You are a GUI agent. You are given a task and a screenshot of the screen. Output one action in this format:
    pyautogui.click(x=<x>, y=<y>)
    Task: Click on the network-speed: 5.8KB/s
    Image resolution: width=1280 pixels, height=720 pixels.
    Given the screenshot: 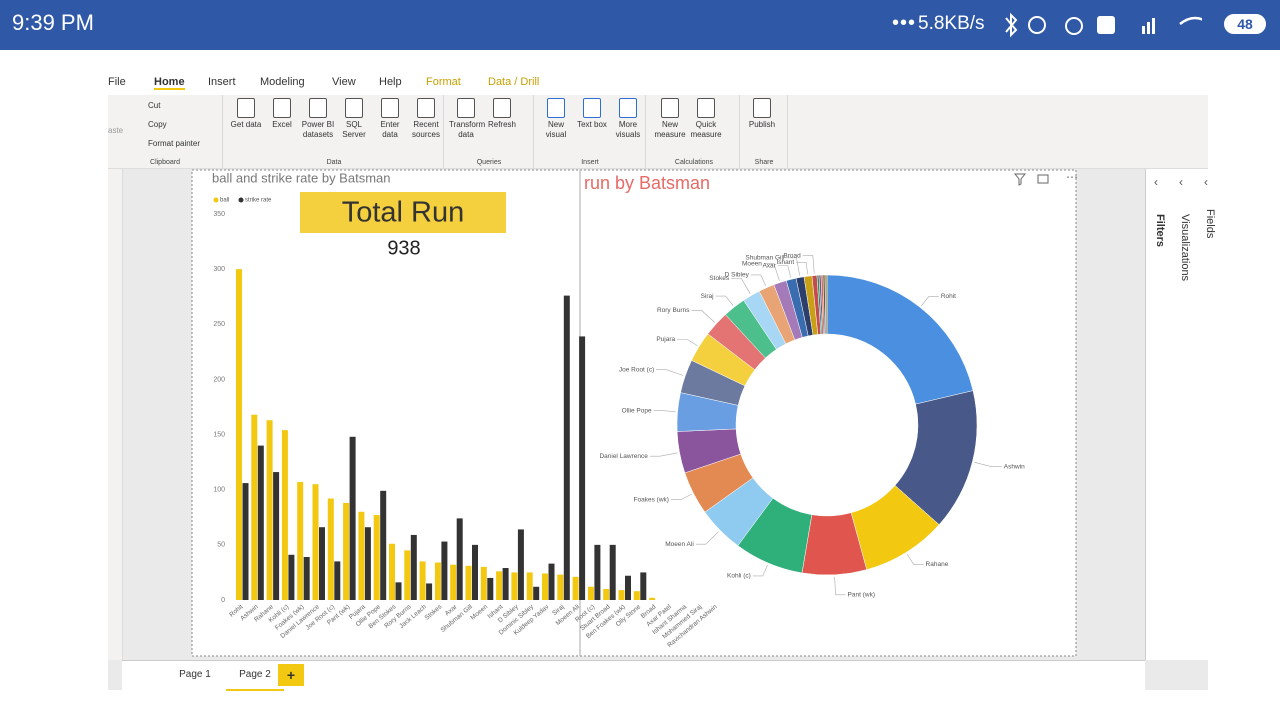 What is the action you would take?
    pyautogui.click(x=951, y=23)
    